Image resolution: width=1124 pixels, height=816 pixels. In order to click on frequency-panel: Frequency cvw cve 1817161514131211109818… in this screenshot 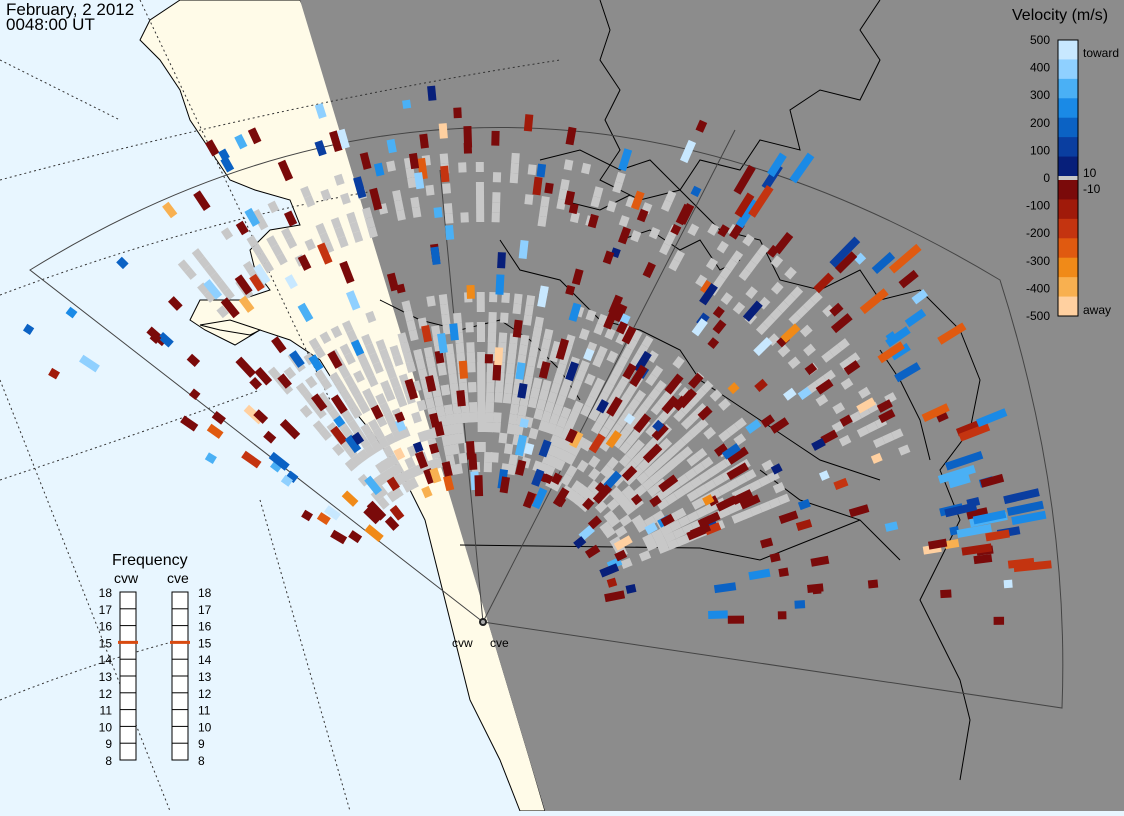, I will do `click(155, 660)`.